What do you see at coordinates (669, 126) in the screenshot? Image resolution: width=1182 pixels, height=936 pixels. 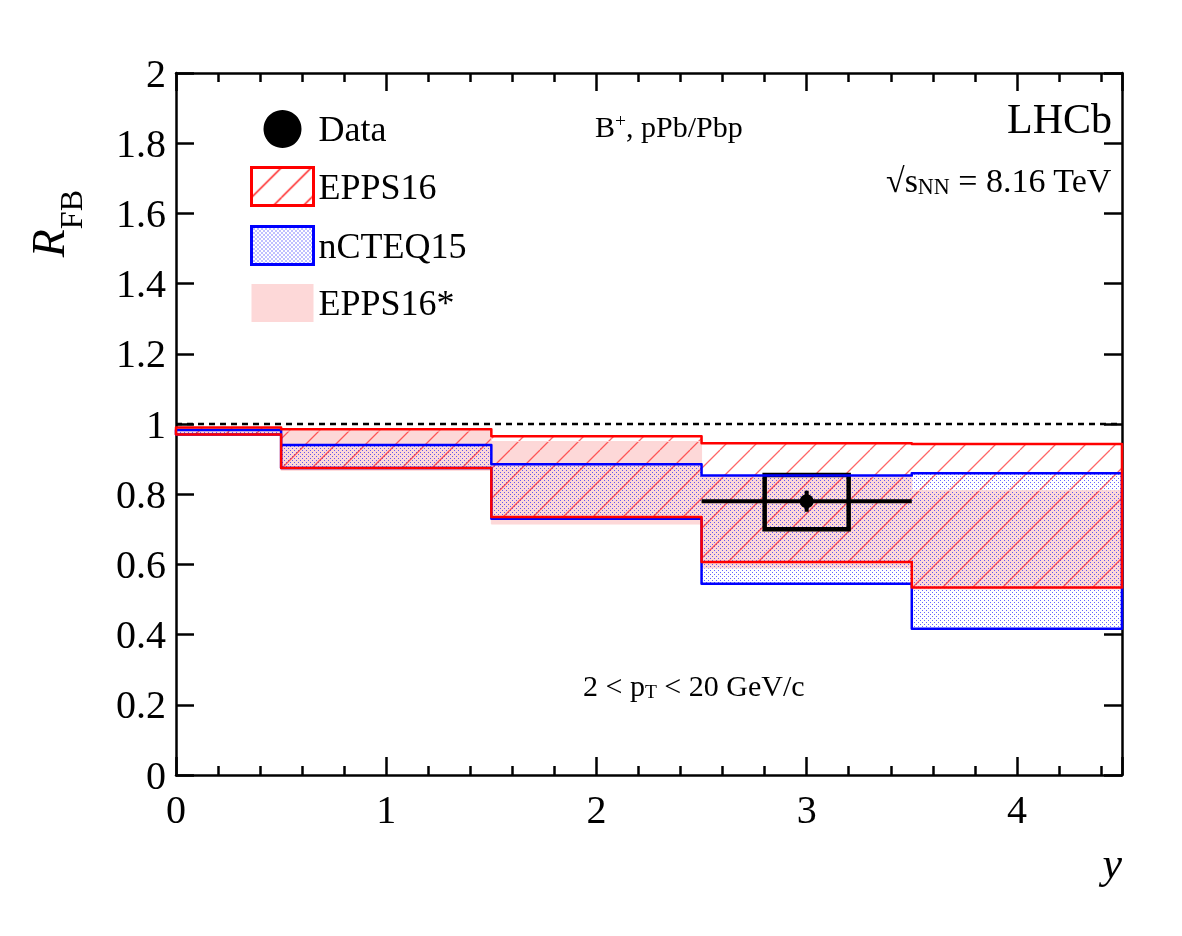 I see `annotation: B+, pPb/Pbp` at bounding box center [669, 126].